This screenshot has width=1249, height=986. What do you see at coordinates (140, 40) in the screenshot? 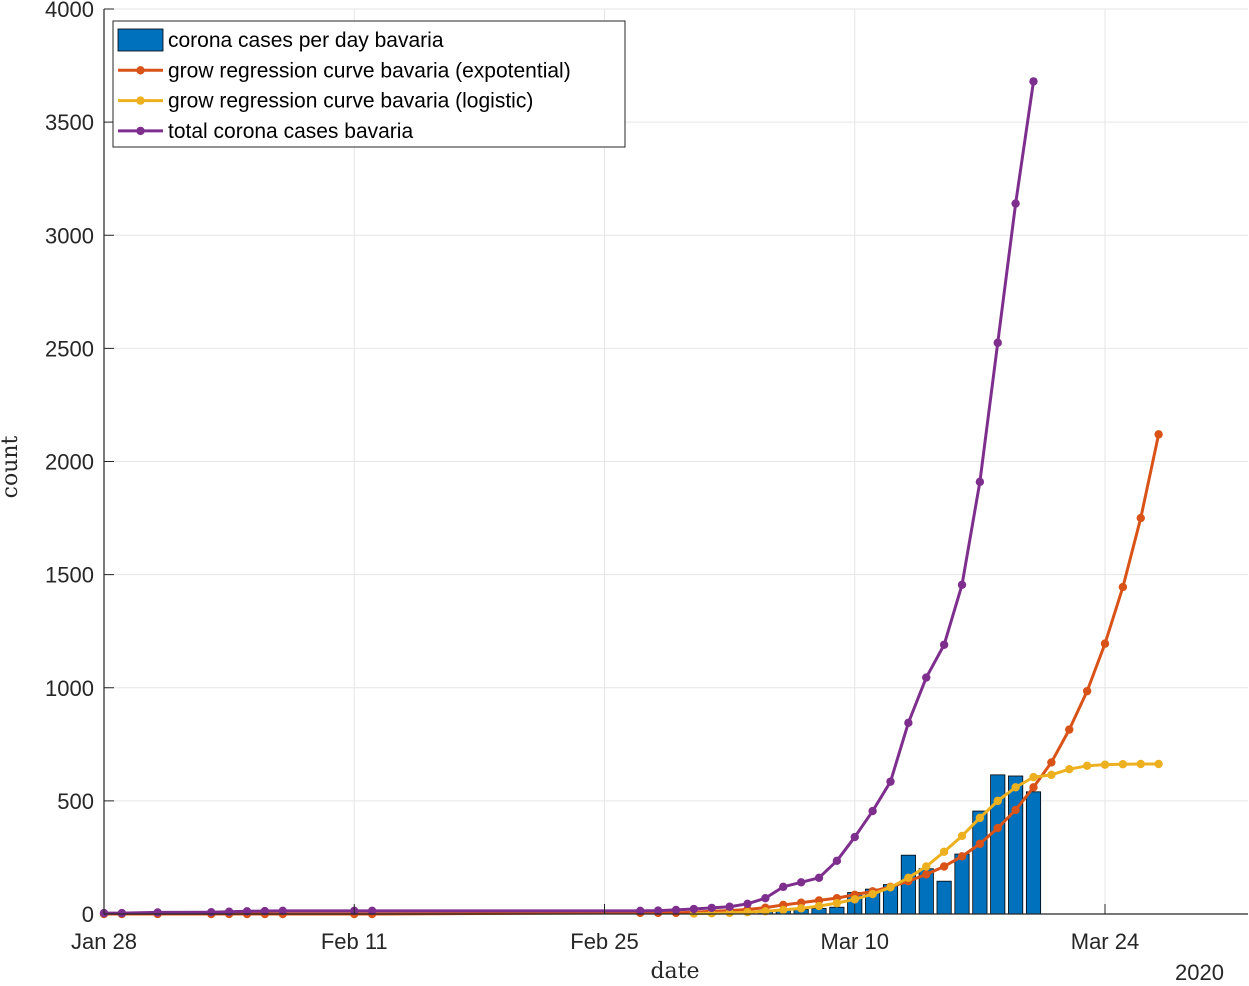
I see `legend-swatch-bar` at bounding box center [140, 40].